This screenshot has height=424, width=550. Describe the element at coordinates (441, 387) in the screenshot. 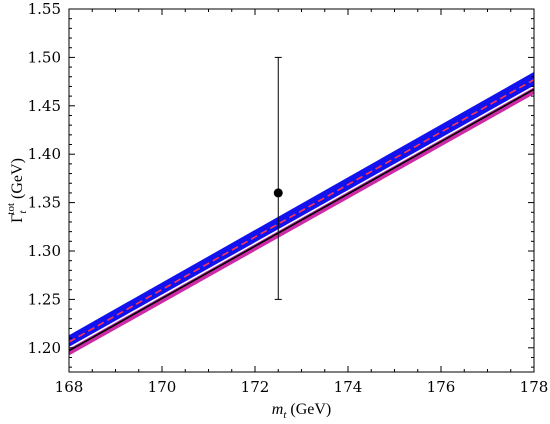

I see `x-tick-label: 176` at that location.